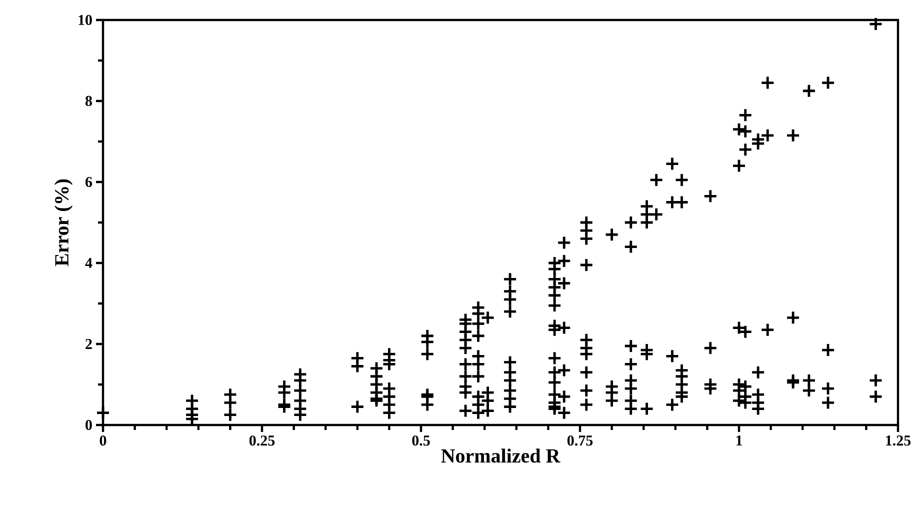 The height and width of the screenshot is (505, 921). I want to click on x-tick-label: 0.75, so click(580, 441).